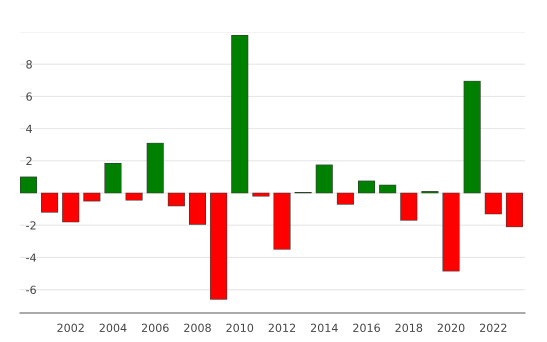 The width and height of the screenshot is (547, 342). Describe the element at coordinates (29, 96) in the screenshot. I see `y-tick-label: 6` at that location.